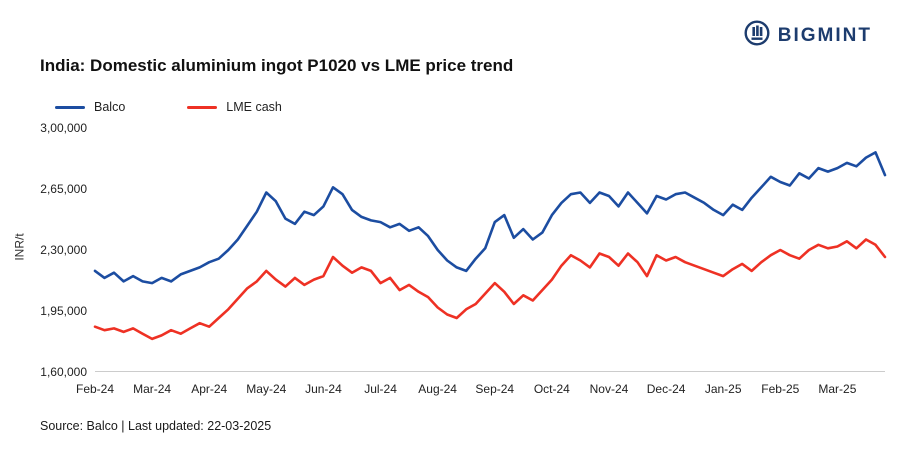 Image resolution: width=908 pixels, height=454 pixels. I want to click on bigmint-logo: BIGMINT, so click(808, 35).